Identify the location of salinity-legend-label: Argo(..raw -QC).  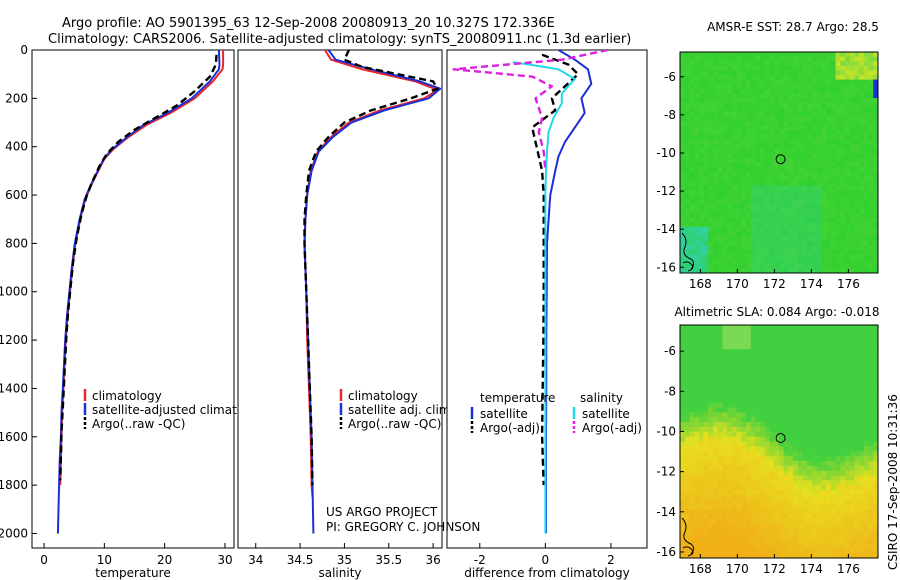
(394, 424).